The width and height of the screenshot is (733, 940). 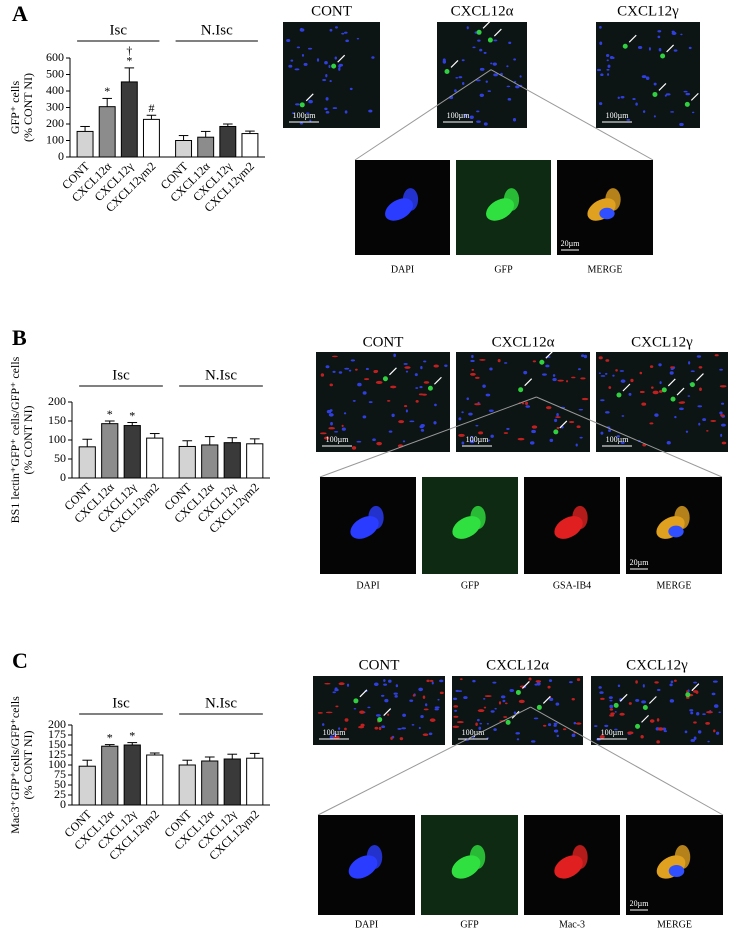 I want to click on y-tick-label: 150, so click(x=57, y=744).